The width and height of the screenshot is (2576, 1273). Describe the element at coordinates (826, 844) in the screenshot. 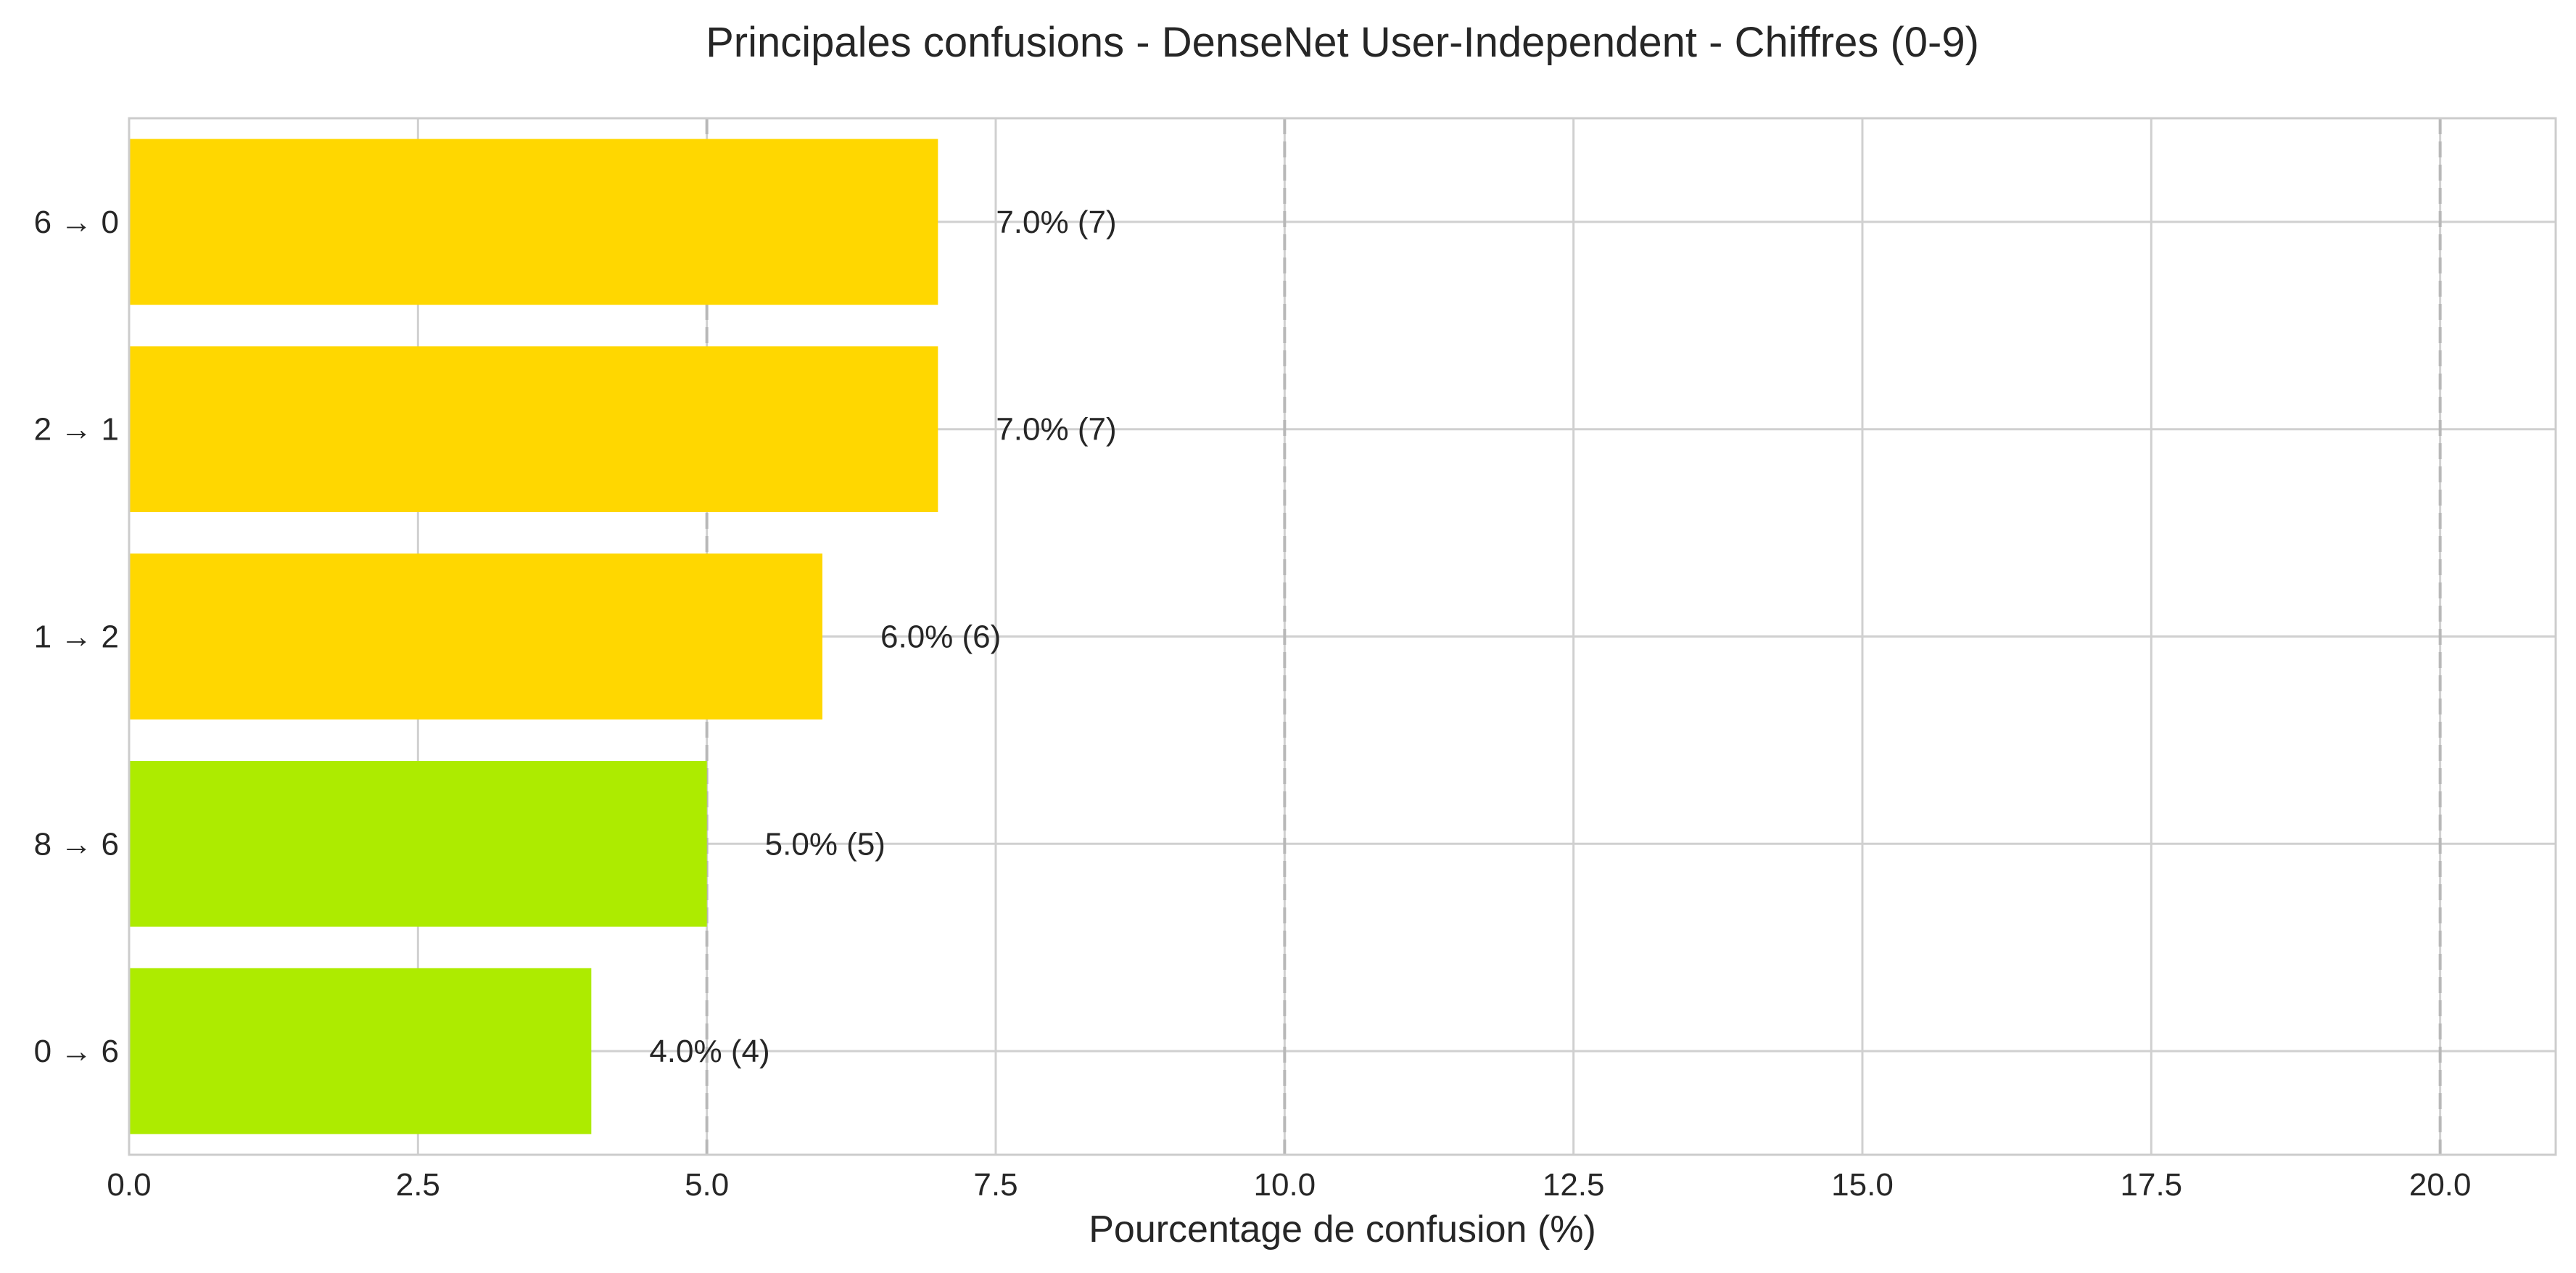

I see `bar-value-label: 5.0% (5)` at that location.